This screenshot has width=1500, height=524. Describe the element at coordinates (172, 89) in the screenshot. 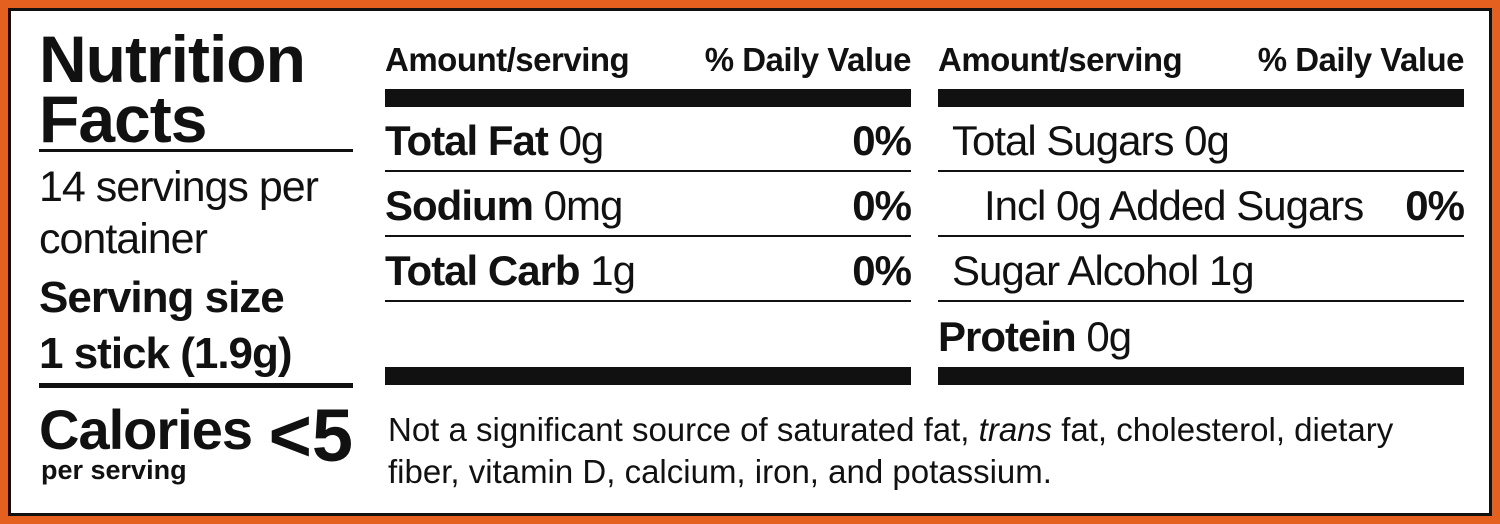

I see `title: Nutrition Facts` at that location.